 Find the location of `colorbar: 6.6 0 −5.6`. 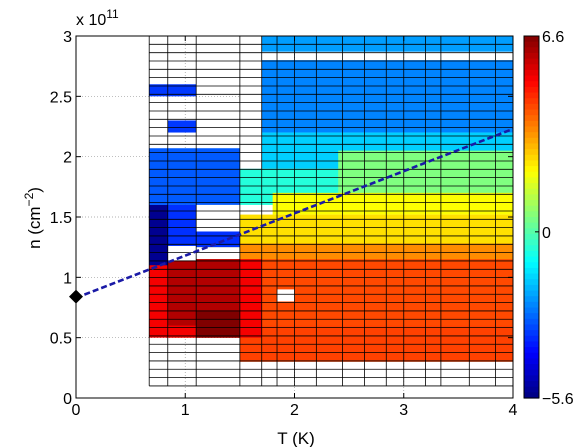

colorbar: 6.6 0 −5.6 is located at coordinates (548, 218).